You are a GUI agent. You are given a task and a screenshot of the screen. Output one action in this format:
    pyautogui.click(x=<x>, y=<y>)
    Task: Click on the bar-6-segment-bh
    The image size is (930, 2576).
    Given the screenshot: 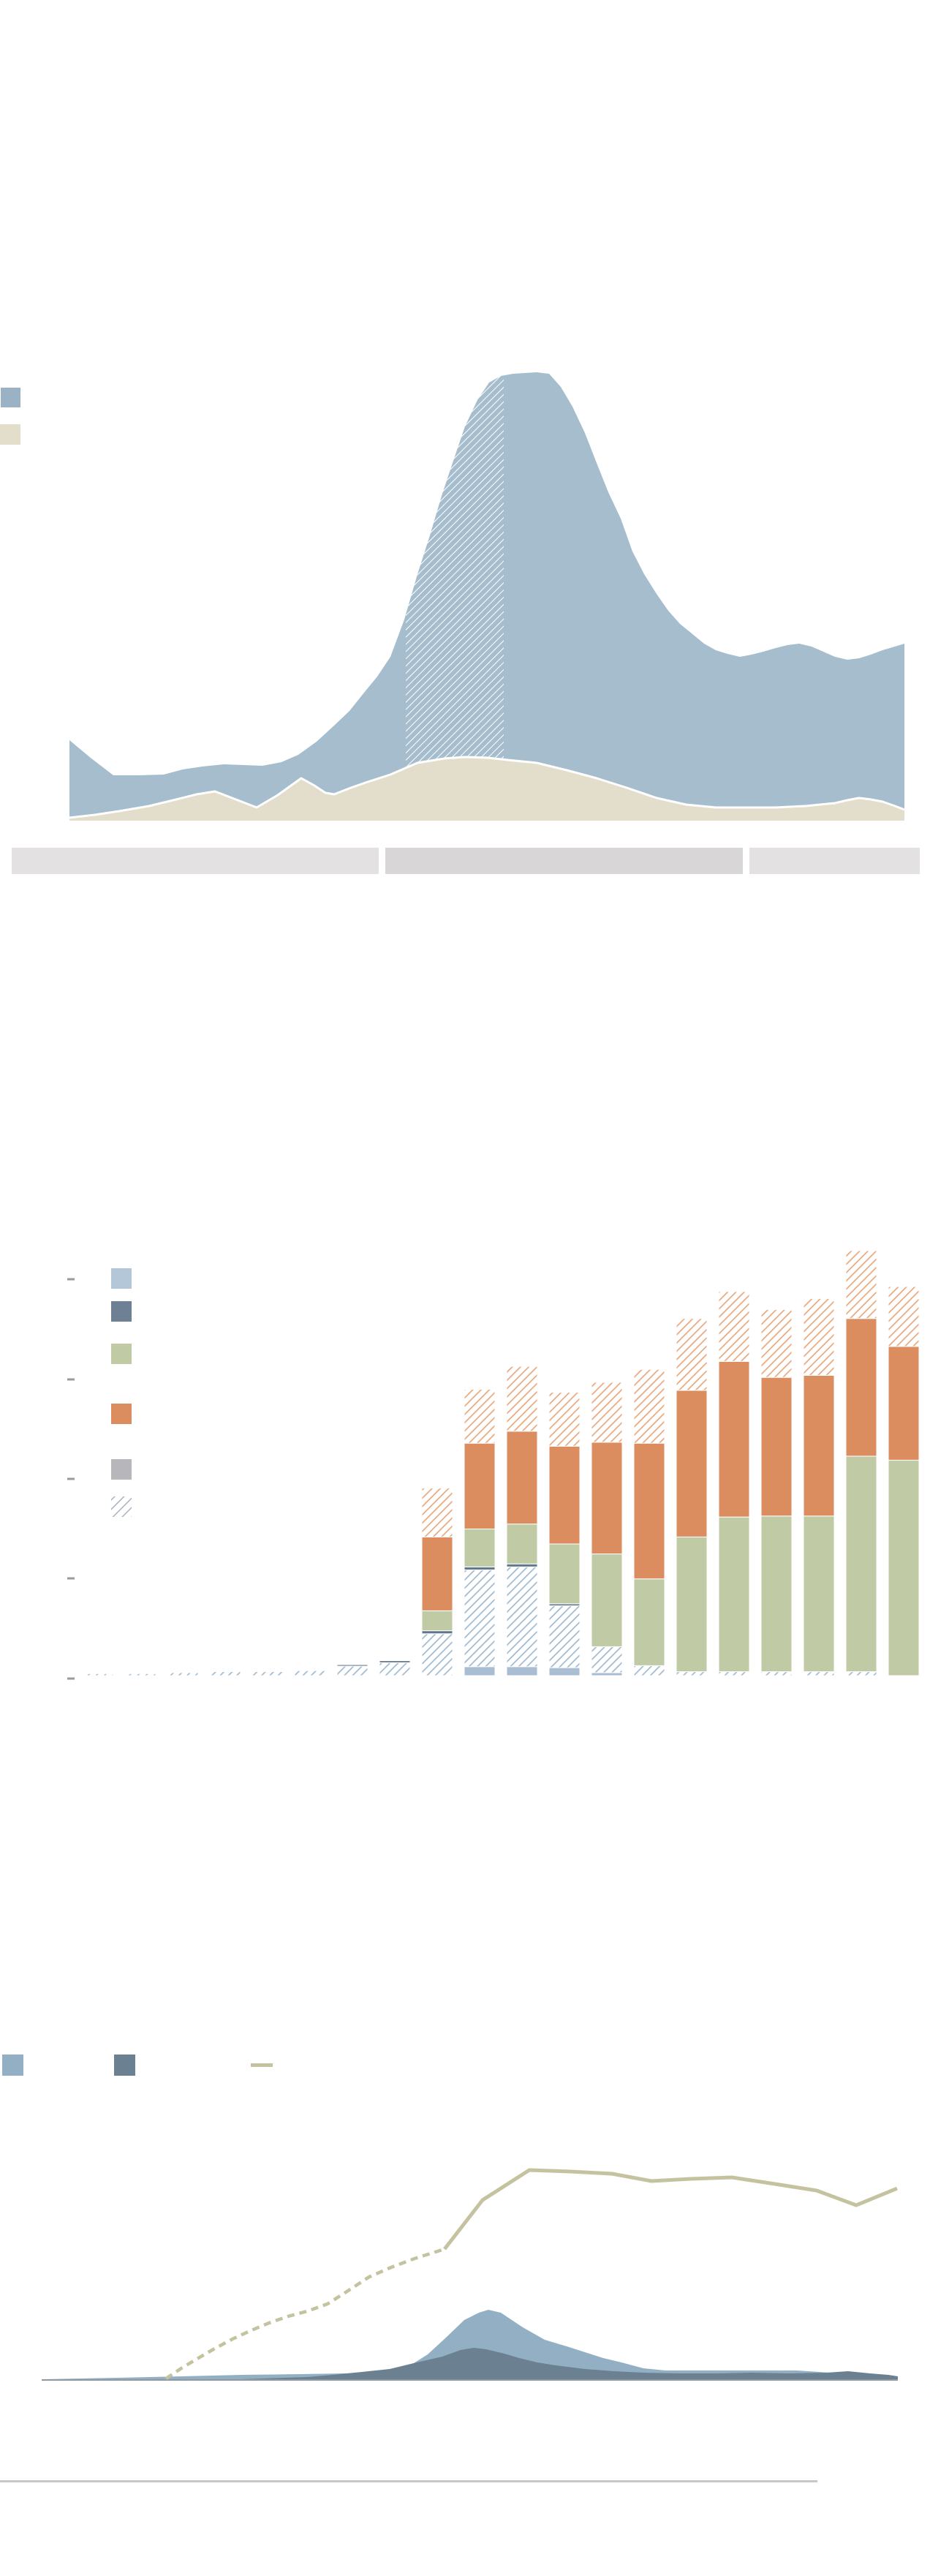 What is the action you would take?
    pyautogui.click(x=310, y=1673)
    